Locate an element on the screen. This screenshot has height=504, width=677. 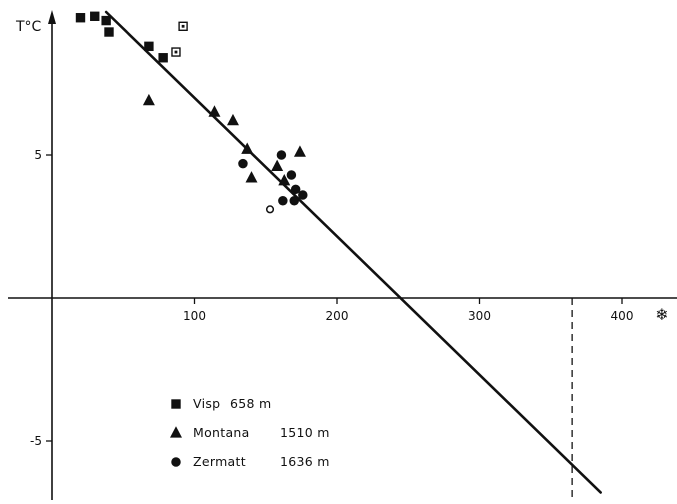
y-tick-label: 5 is located at coordinates (38, 155).